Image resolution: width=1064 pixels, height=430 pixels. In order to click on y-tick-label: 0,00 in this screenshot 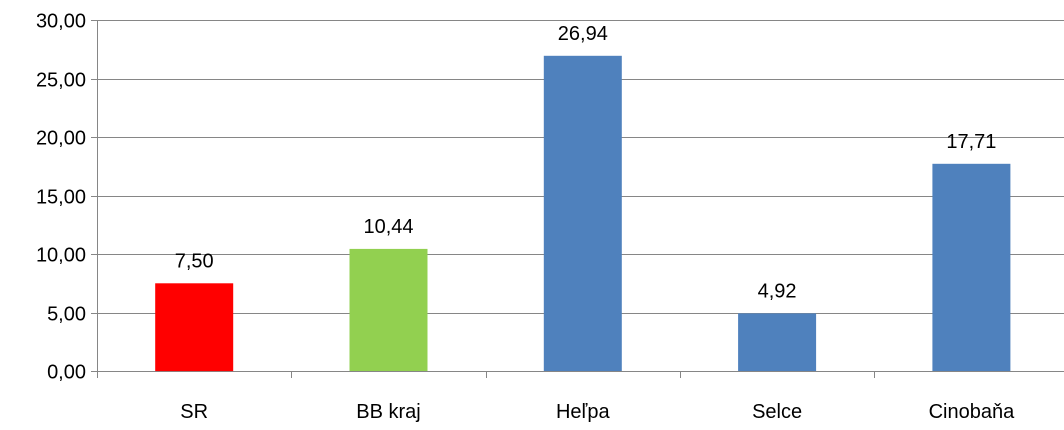, I will do `click(66, 373)`.